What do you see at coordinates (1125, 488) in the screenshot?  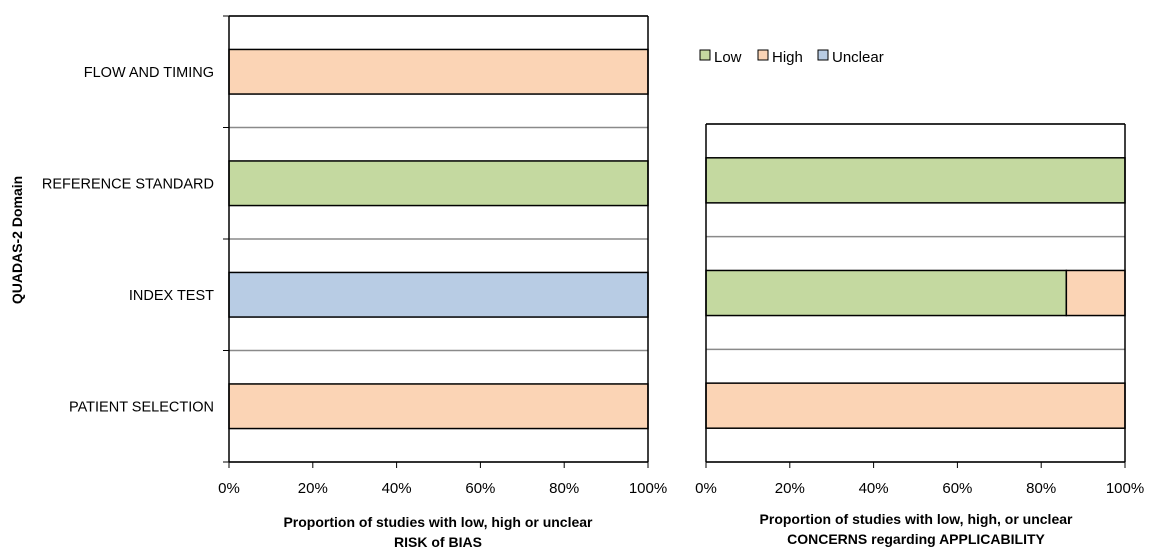 I see `right-x-tick-label: 100%` at bounding box center [1125, 488].